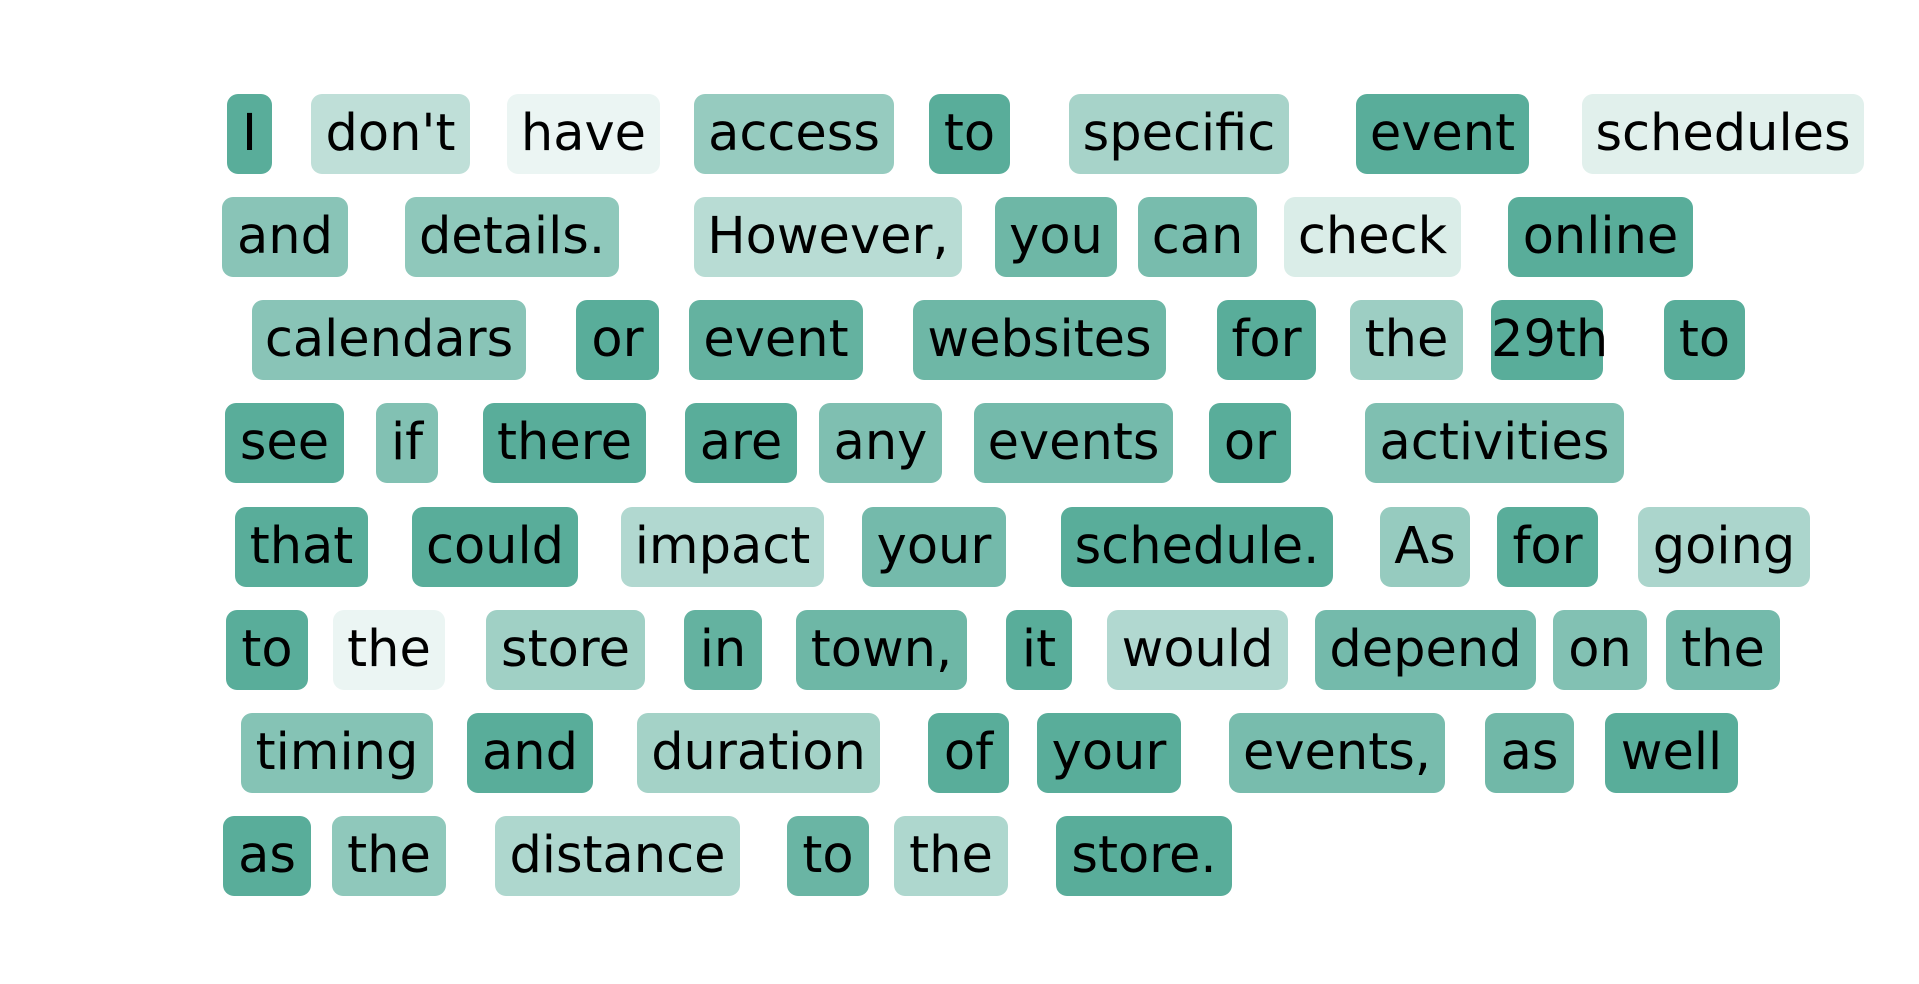 Image resolution: width=1919 pixels, height=984 pixels. What do you see at coordinates (1337, 753) in the screenshot?
I see `token-chip: events,` at bounding box center [1337, 753].